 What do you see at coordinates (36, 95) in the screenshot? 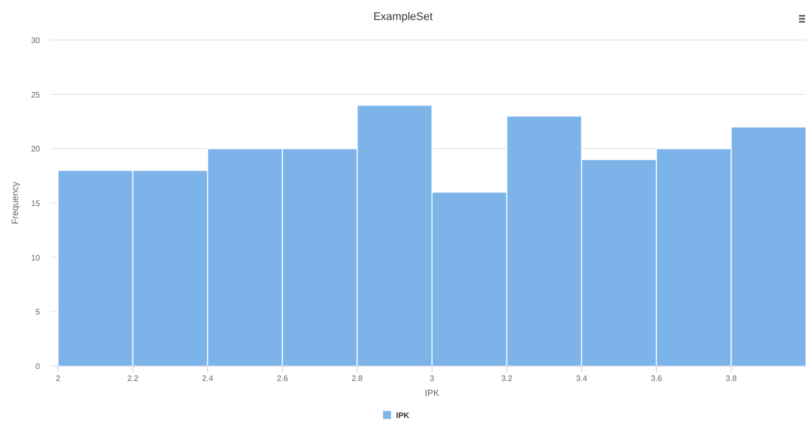
I see `y-tick-label: 25` at bounding box center [36, 95].